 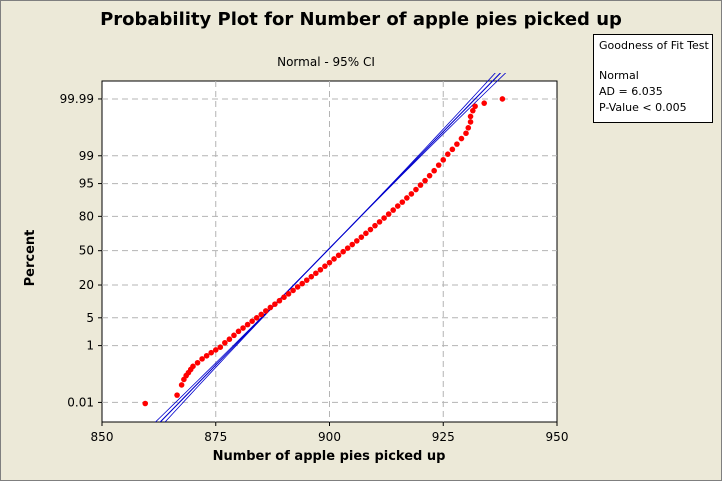 What do you see at coordinates (654, 45) in the screenshot?
I see `gof-heading: Goodness of Fit Test` at bounding box center [654, 45].